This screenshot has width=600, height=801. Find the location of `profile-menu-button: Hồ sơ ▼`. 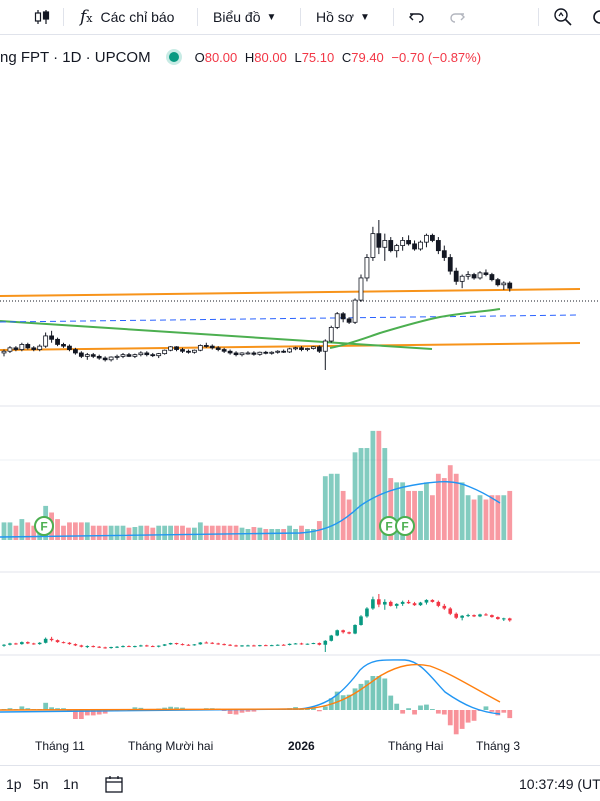

profile-menu-button: Hồ sơ ▼ is located at coordinates (343, 17).